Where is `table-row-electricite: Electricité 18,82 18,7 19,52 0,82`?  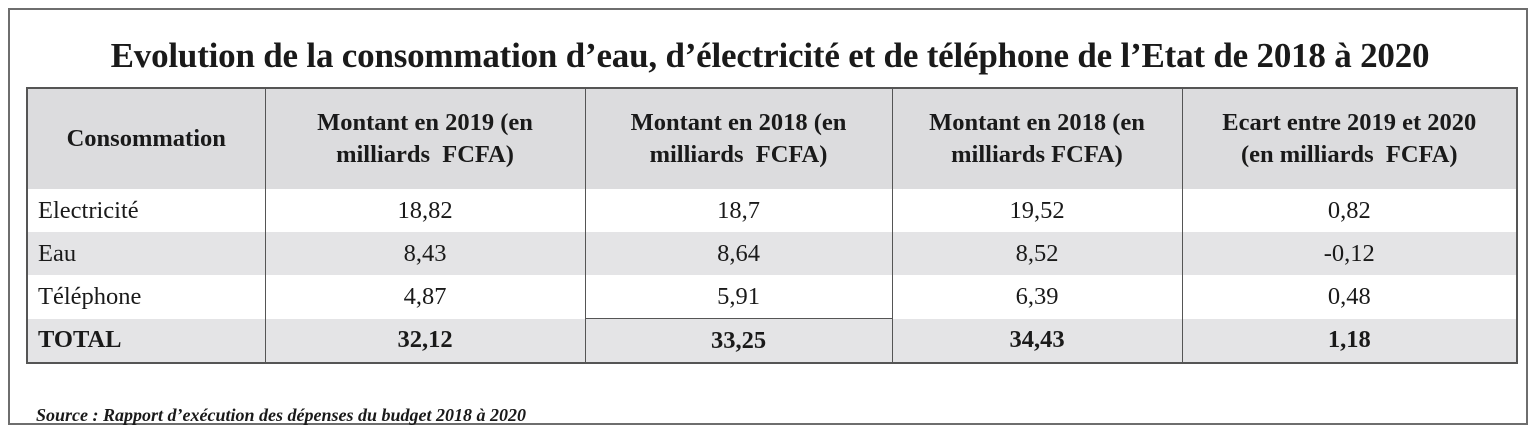 table-row-electricite: Electricité 18,82 18,7 19,52 0,82 is located at coordinates (772, 210).